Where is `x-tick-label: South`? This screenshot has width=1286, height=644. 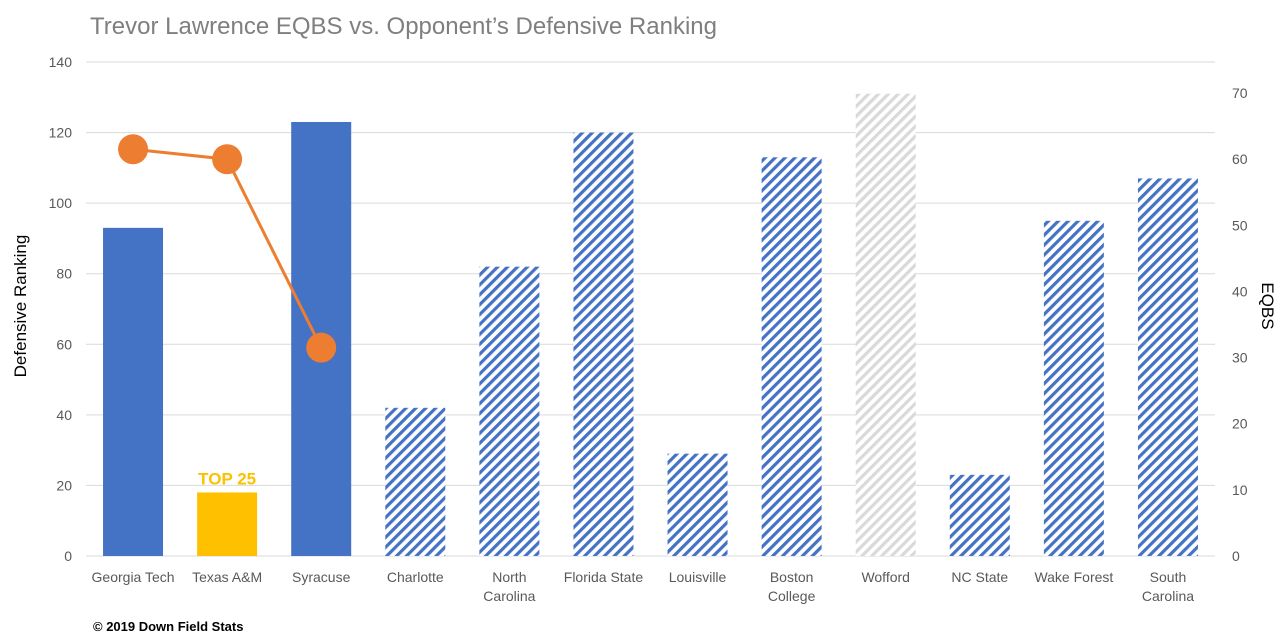
x-tick-label: South is located at coordinates (1168, 577).